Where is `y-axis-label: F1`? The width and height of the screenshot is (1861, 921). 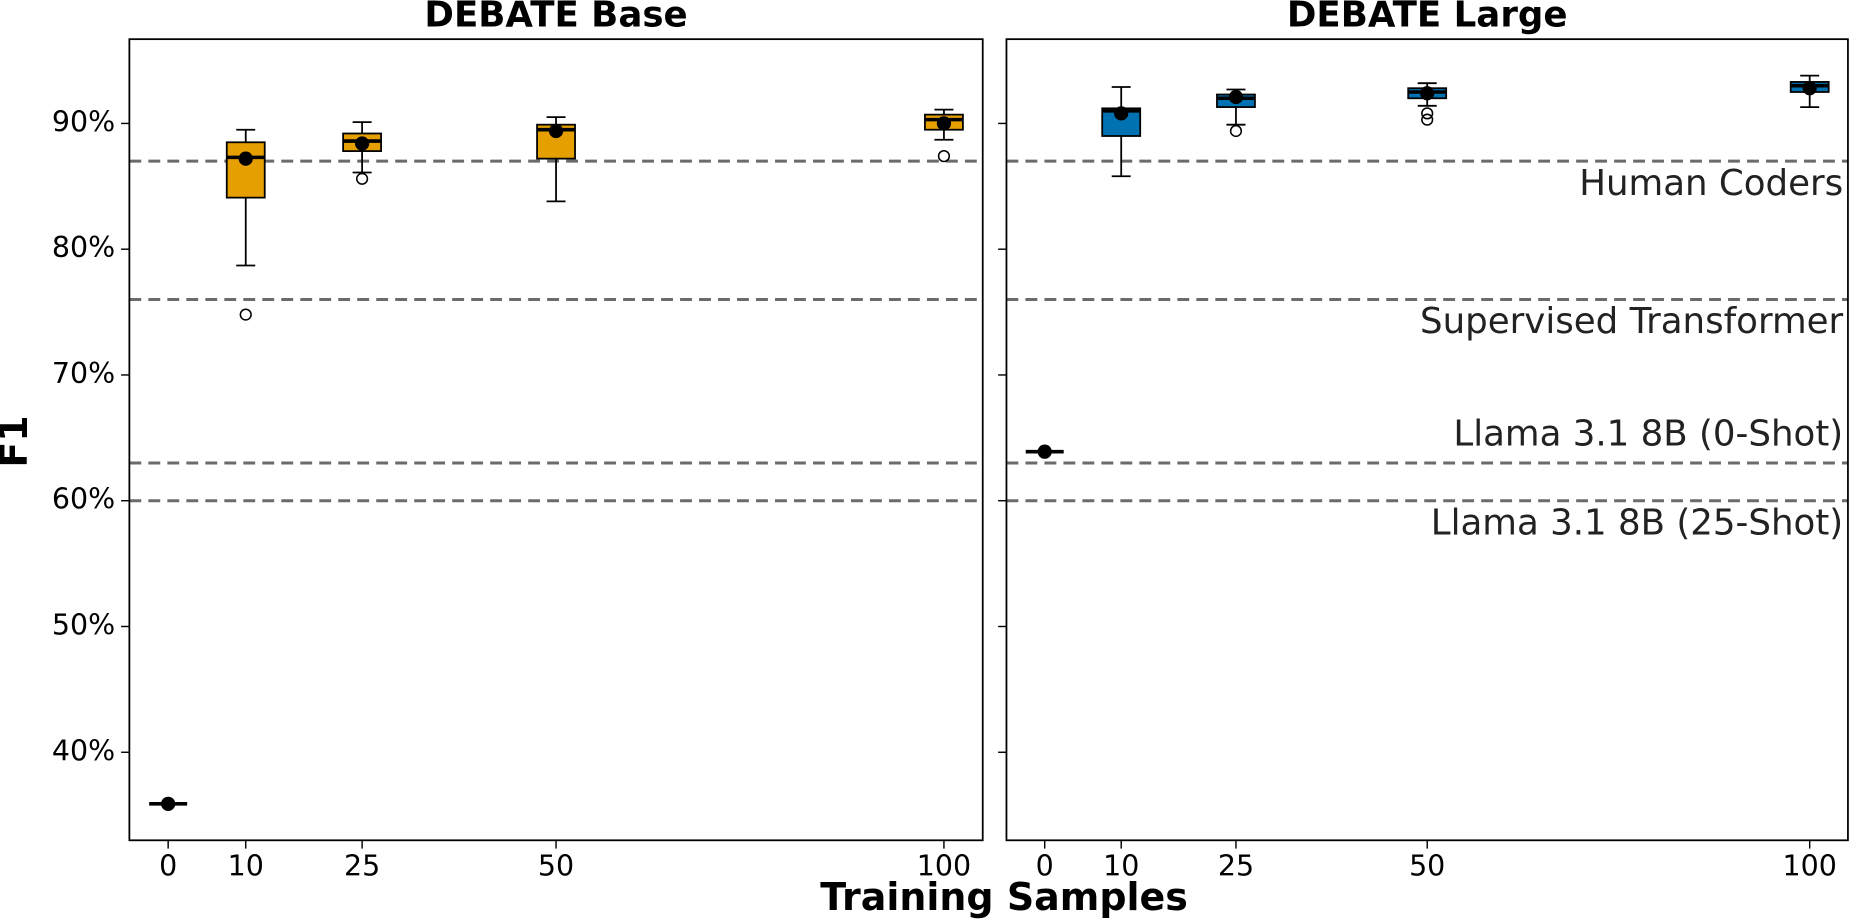 y-axis-label: F1 is located at coordinates (18, 441).